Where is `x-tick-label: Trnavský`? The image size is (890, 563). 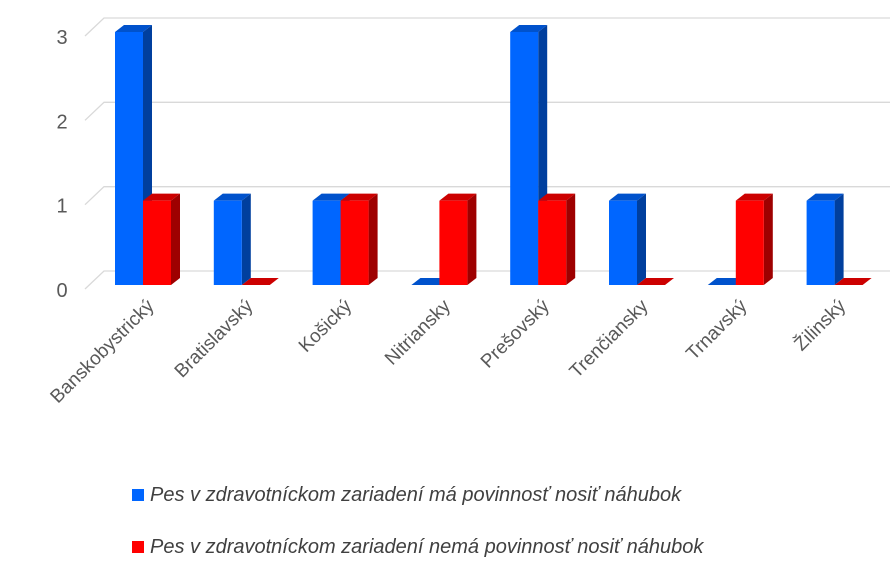
x-tick-label: Trnavský is located at coordinates (716, 329).